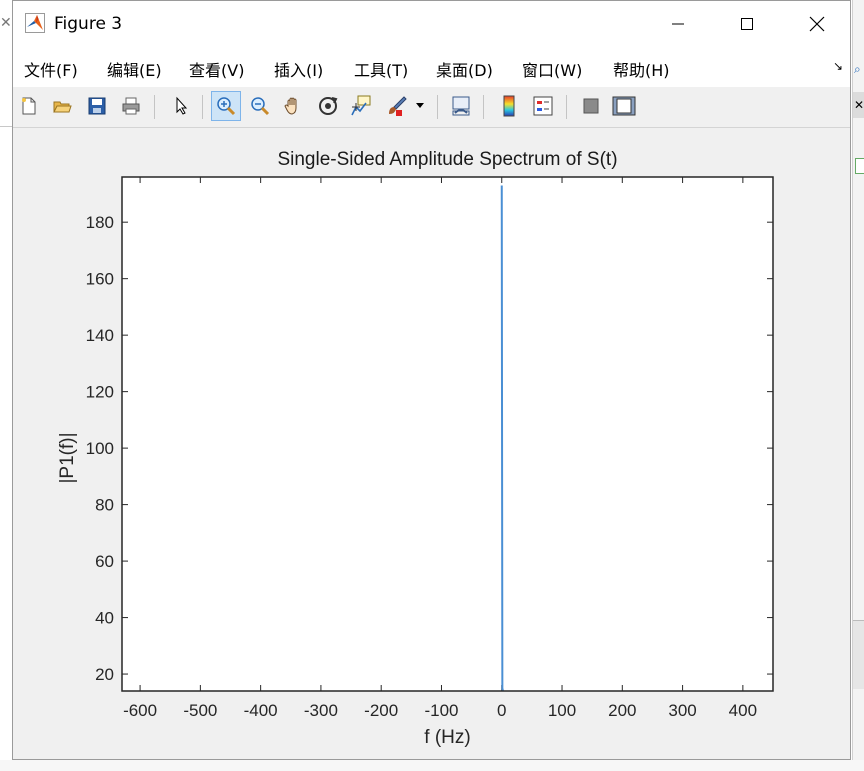 The image size is (864, 771). I want to click on y-tick-label: 40, so click(104, 618).